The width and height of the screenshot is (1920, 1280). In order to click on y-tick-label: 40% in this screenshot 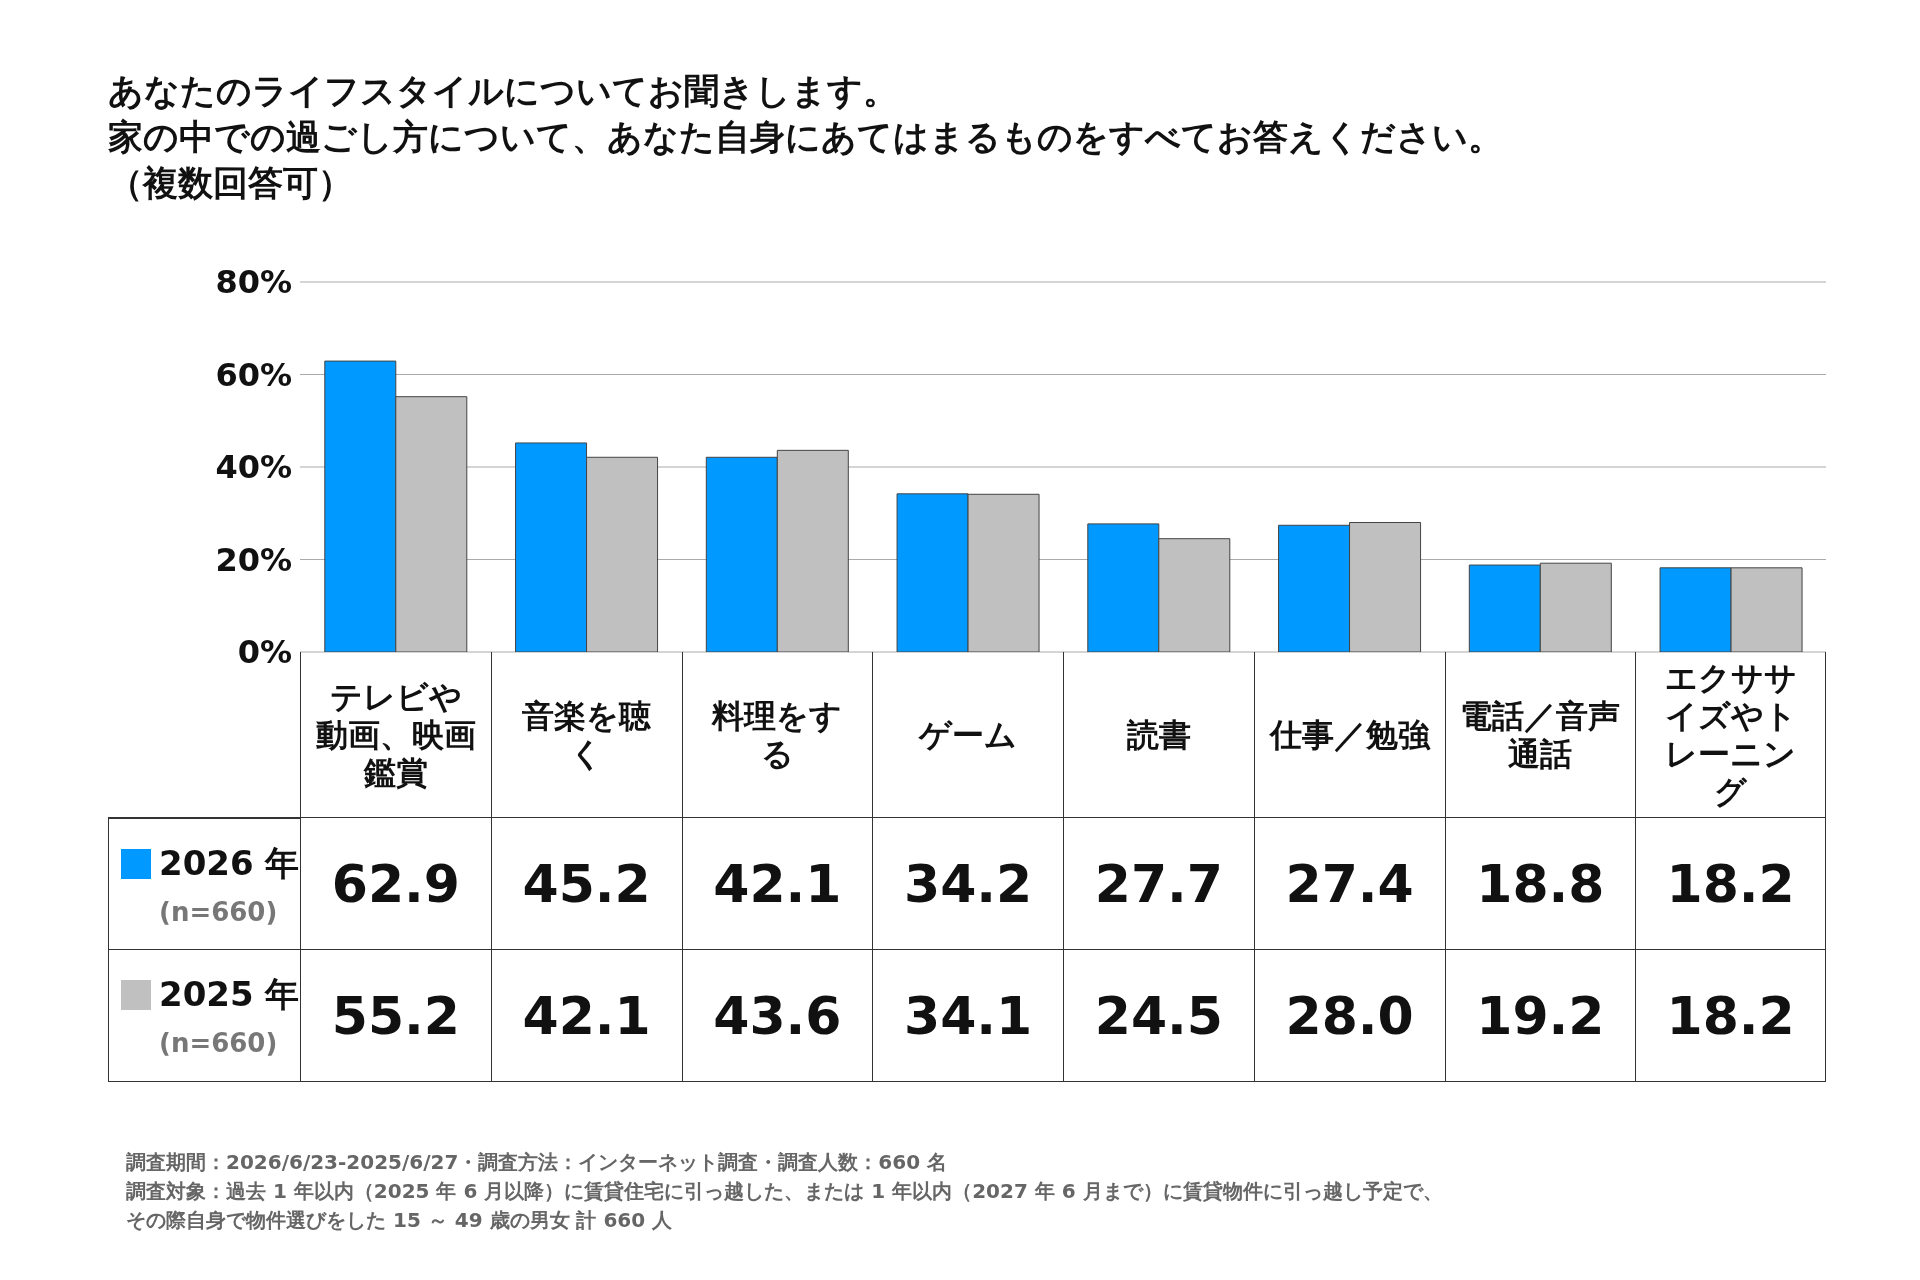, I will do `click(253, 467)`.